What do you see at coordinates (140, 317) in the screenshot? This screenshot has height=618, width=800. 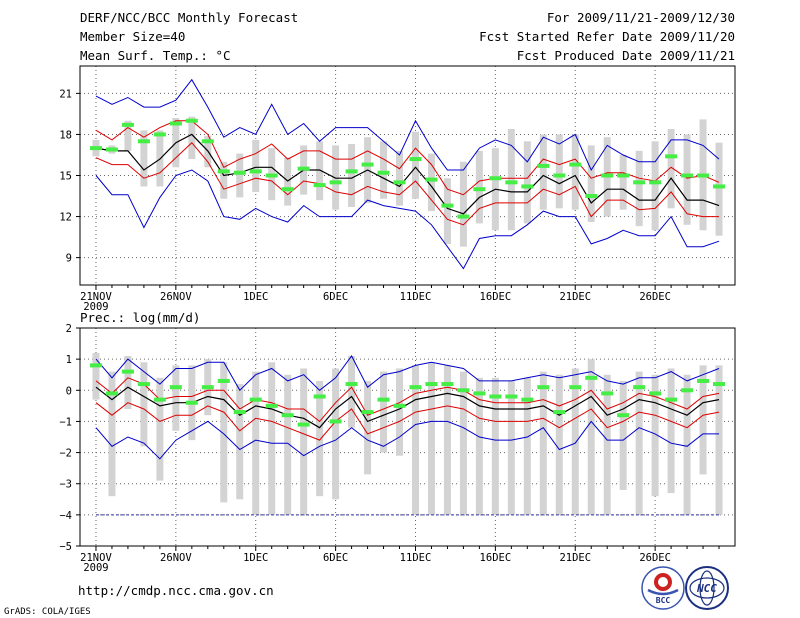 I see `precip-variable-label: Prec.: log(mm/d)` at bounding box center [140, 317].